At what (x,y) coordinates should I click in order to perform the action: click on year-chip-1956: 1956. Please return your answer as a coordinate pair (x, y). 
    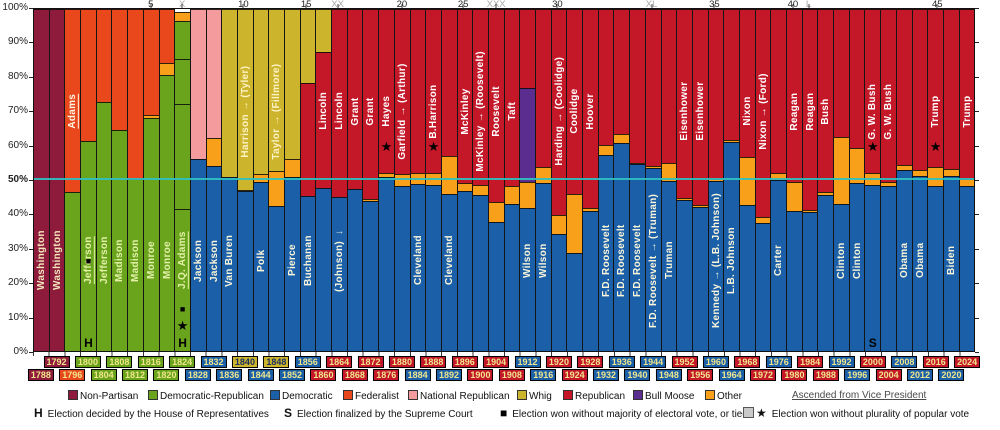
    Looking at the image, I should click on (700, 375).